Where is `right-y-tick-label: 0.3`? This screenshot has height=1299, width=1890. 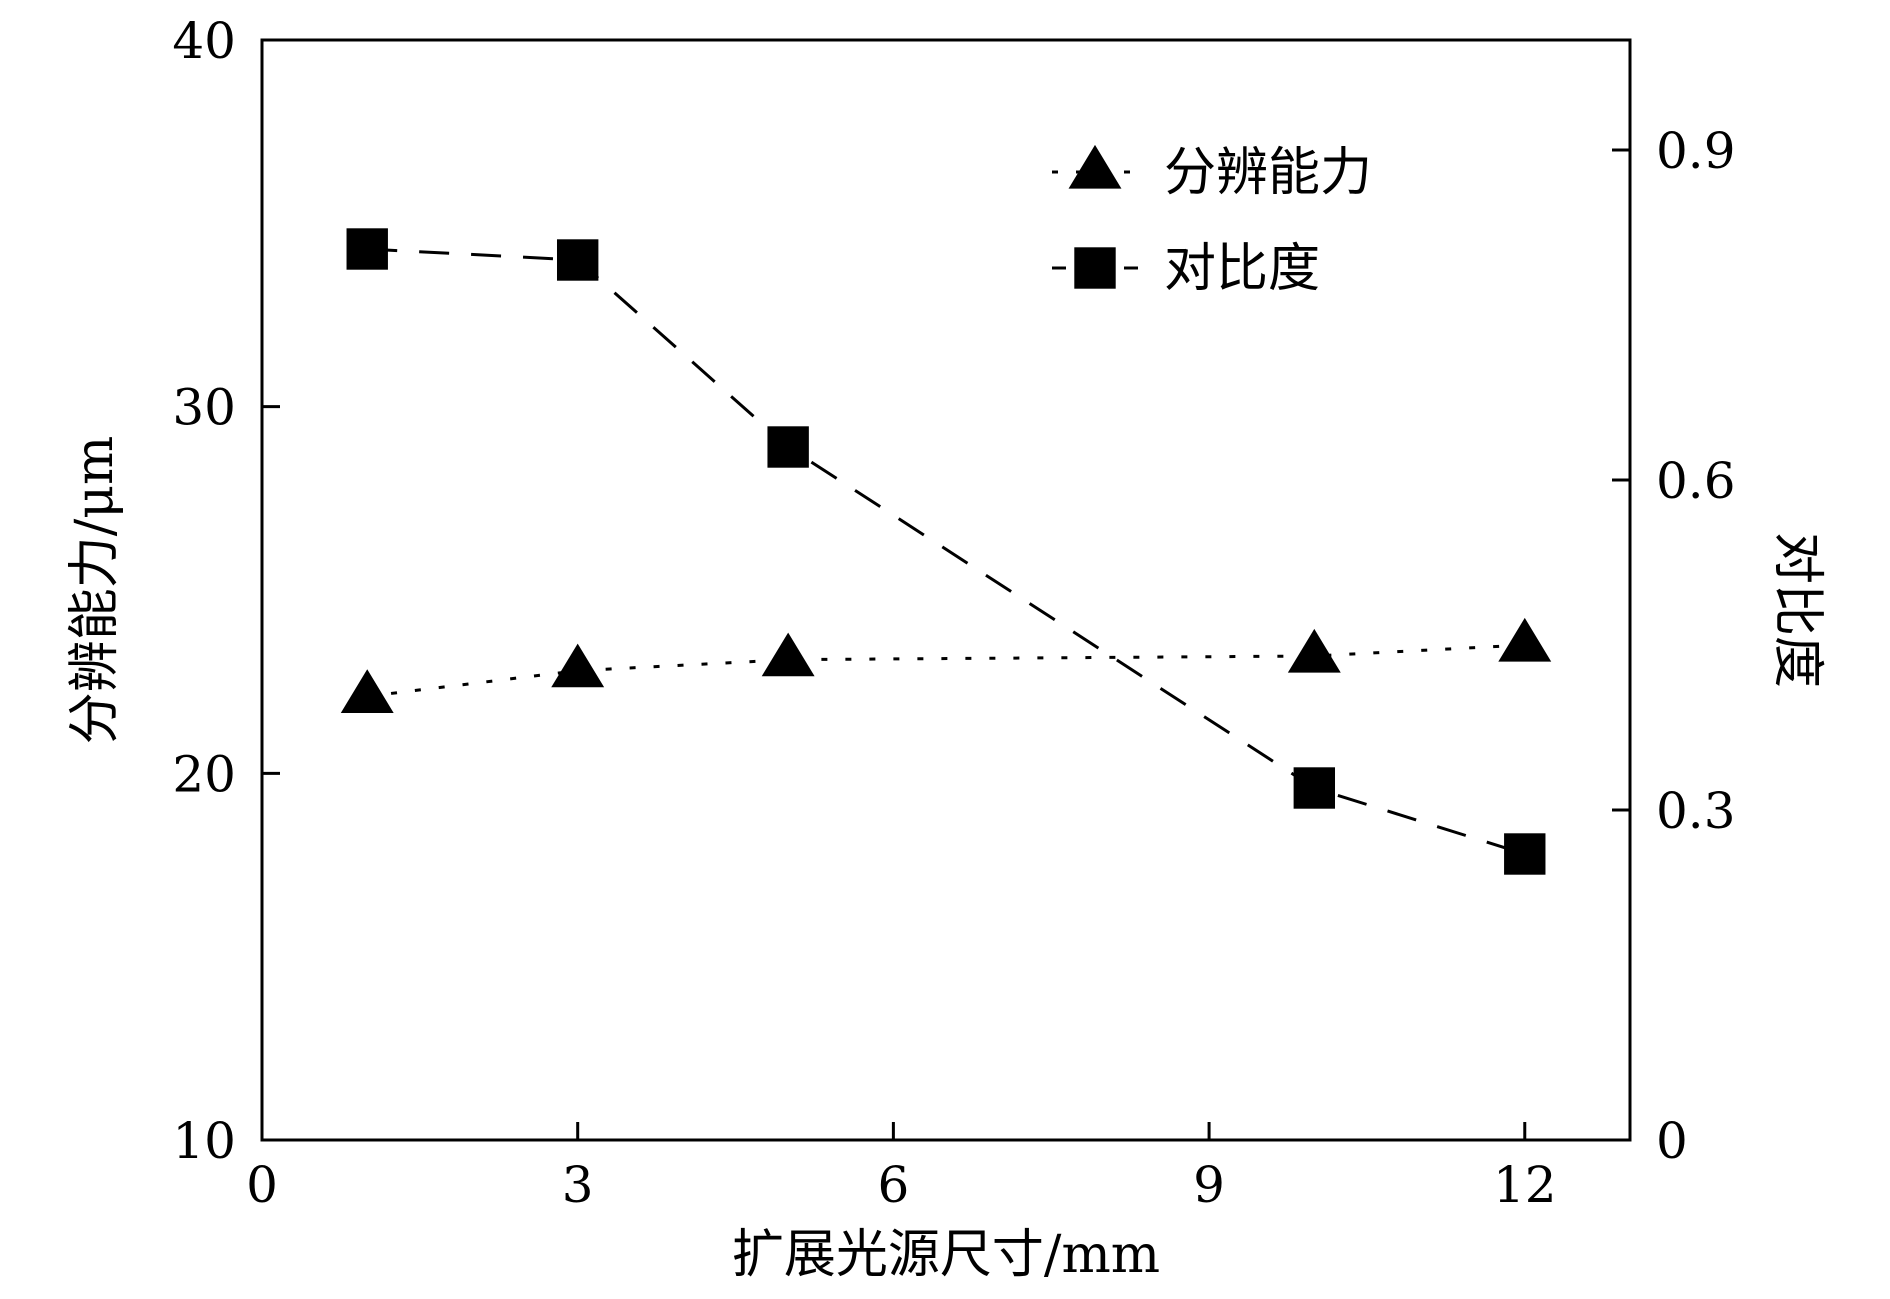
right-y-tick-label: 0.3 is located at coordinates (1696, 811).